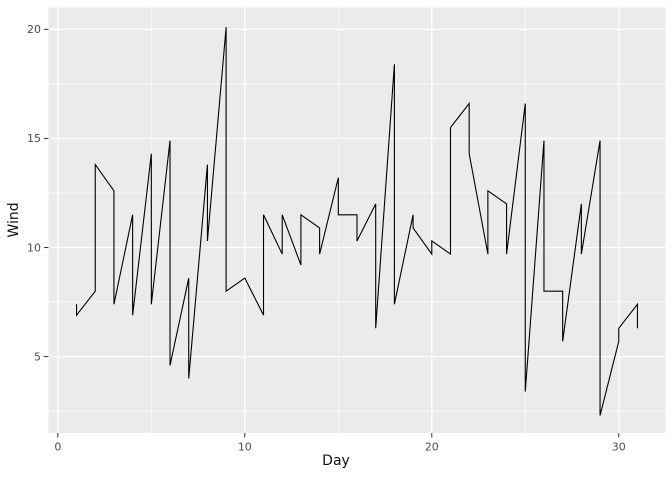 This screenshot has height=480, width=672. Describe the element at coordinates (37, 356) in the screenshot. I see `y-tick-label: 5` at that location.